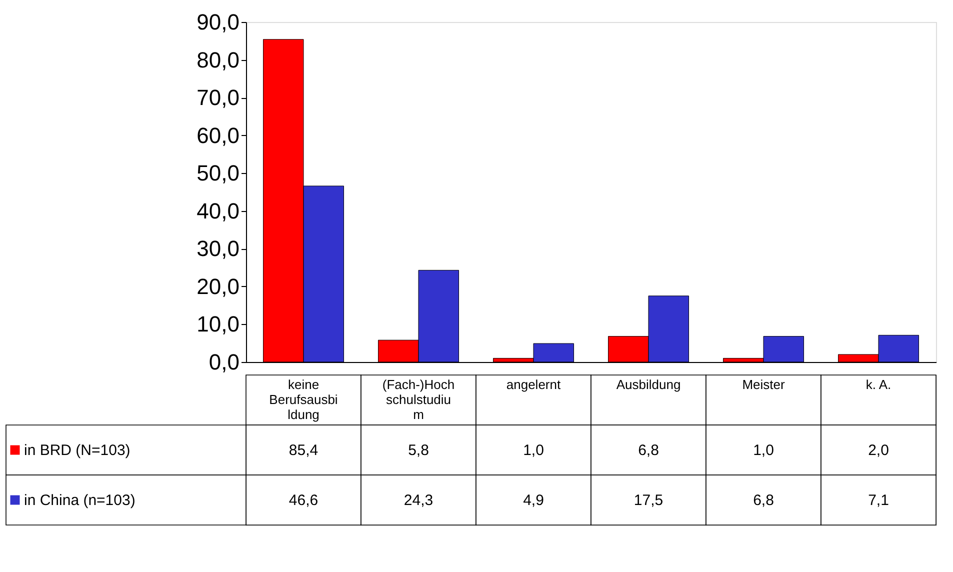 This screenshot has width=953, height=572. I want to click on y-tick-label: 70,0, so click(218, 97).